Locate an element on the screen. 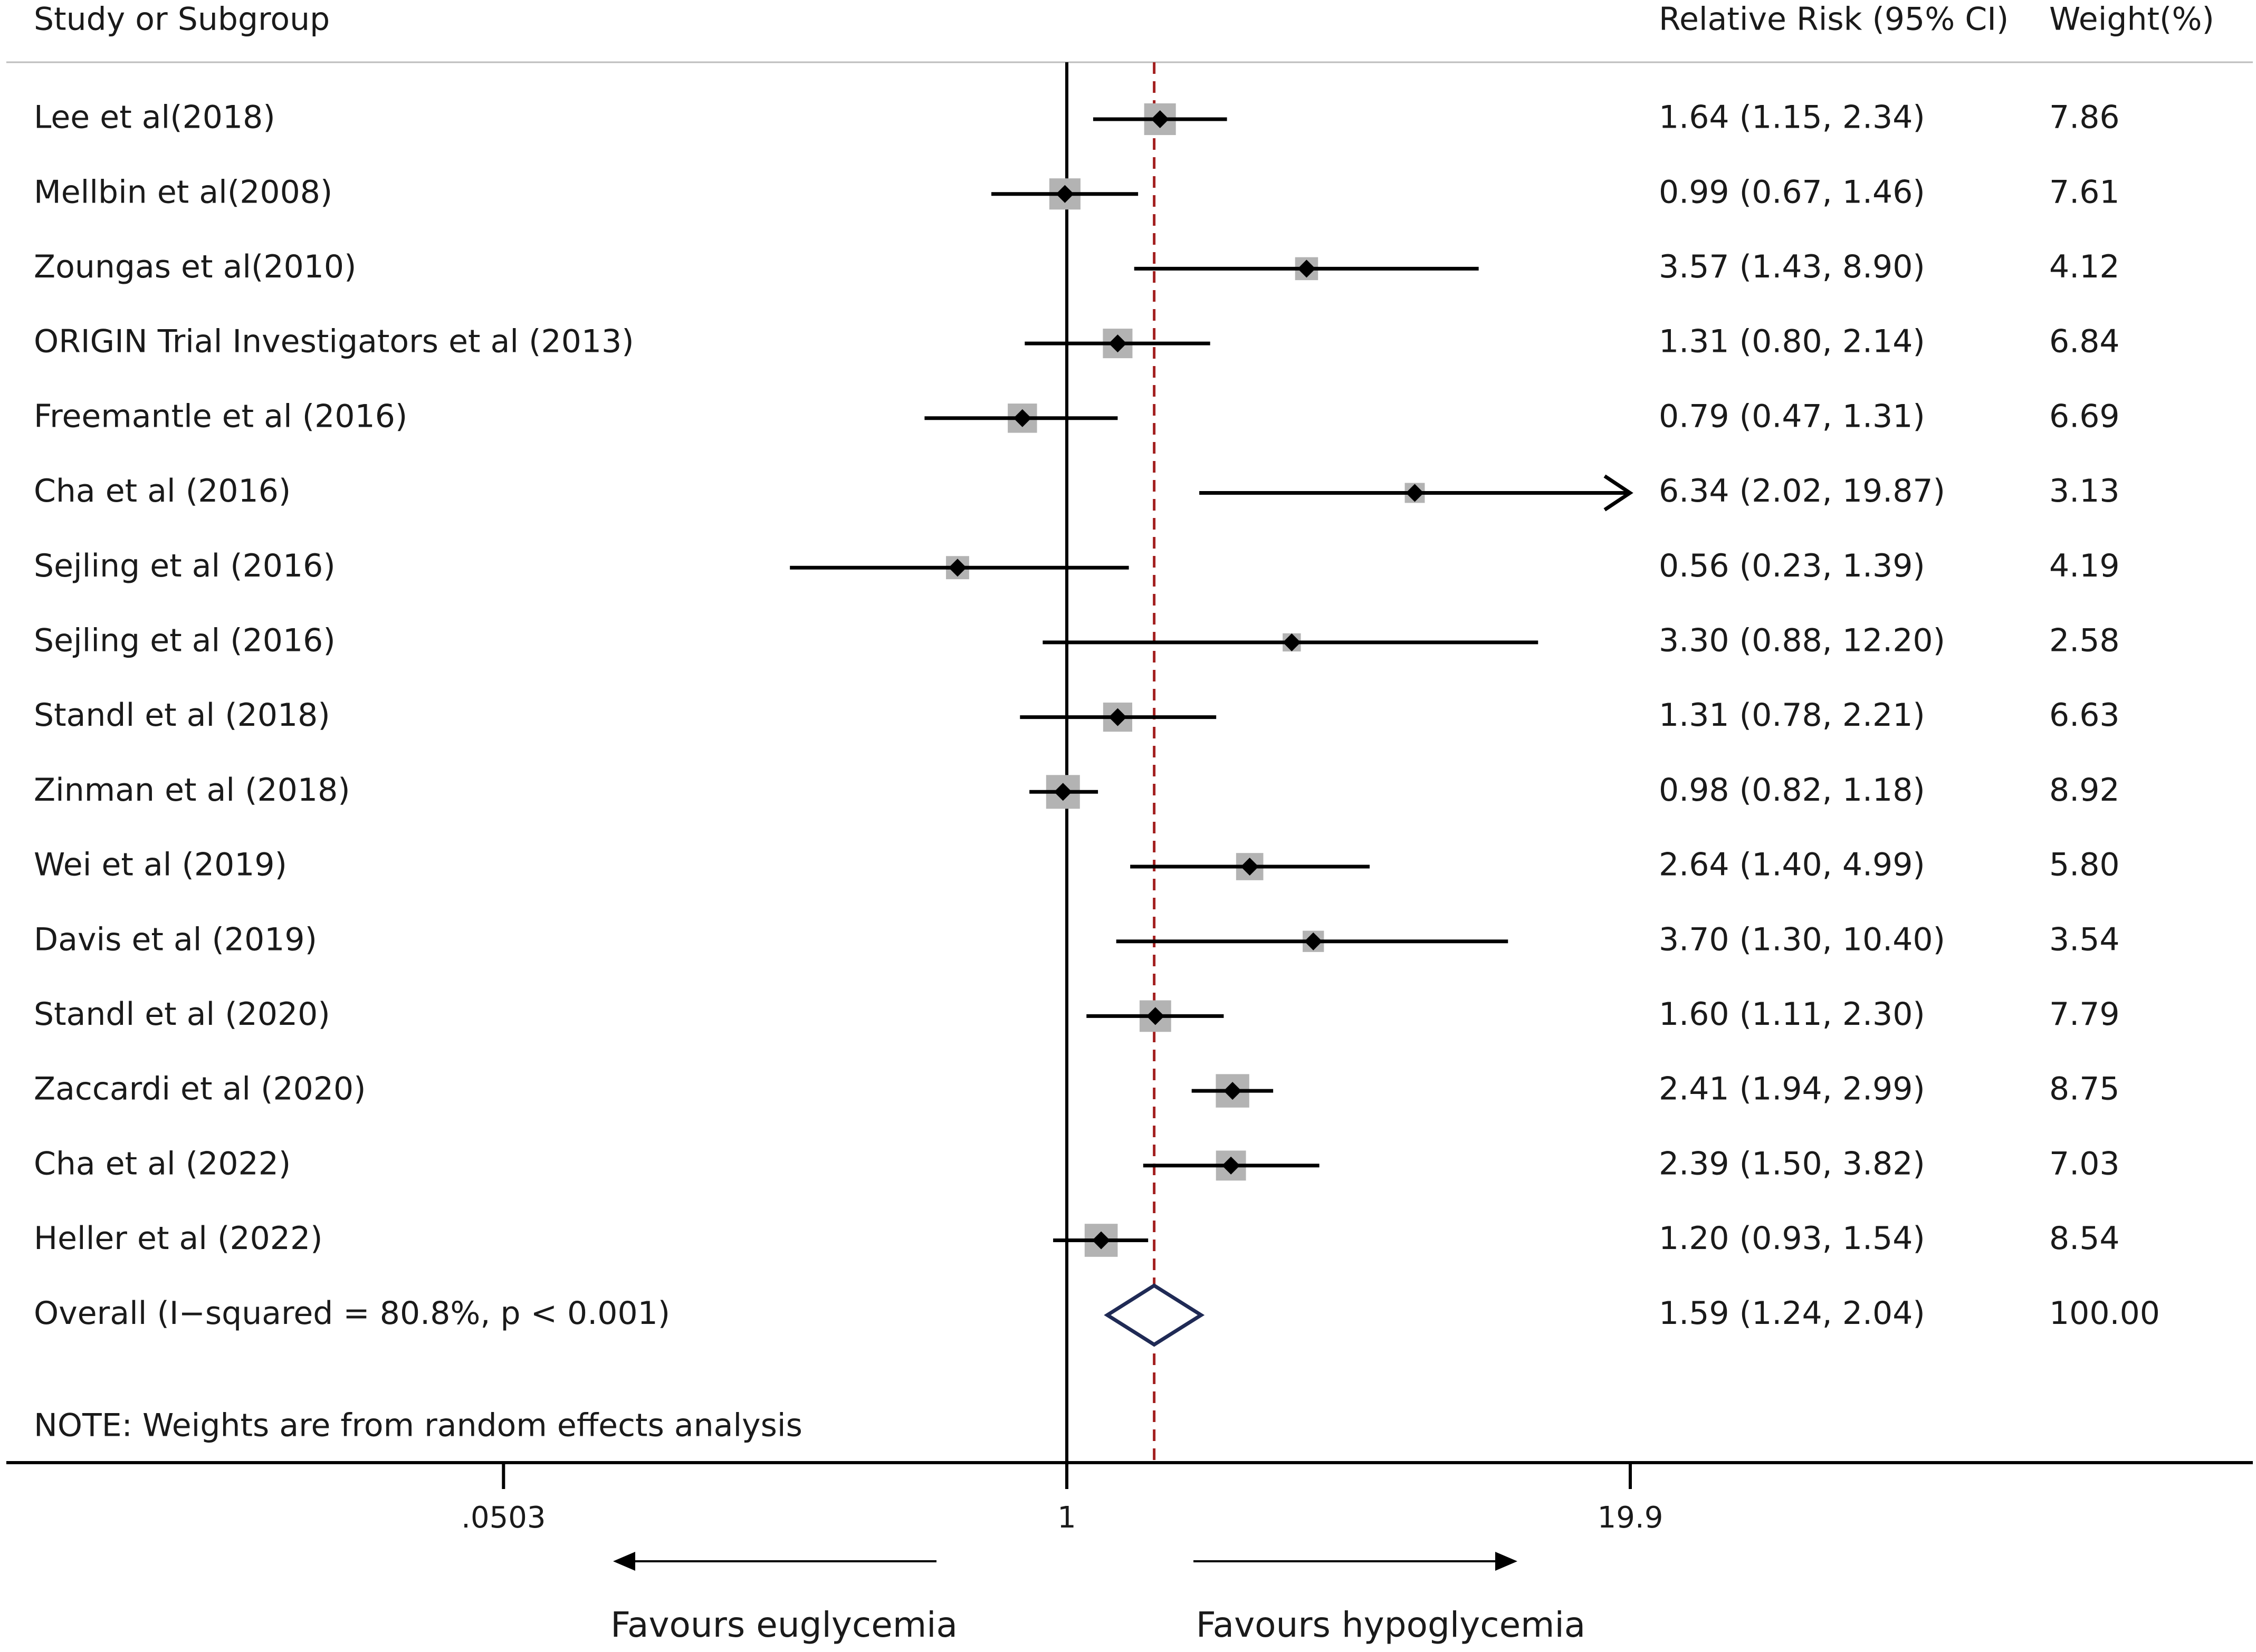 Image resolution: width=2256 pixels, height=1652 pixels. study-label: Mellbin et al(2008) is located at coordinates (183, 192).